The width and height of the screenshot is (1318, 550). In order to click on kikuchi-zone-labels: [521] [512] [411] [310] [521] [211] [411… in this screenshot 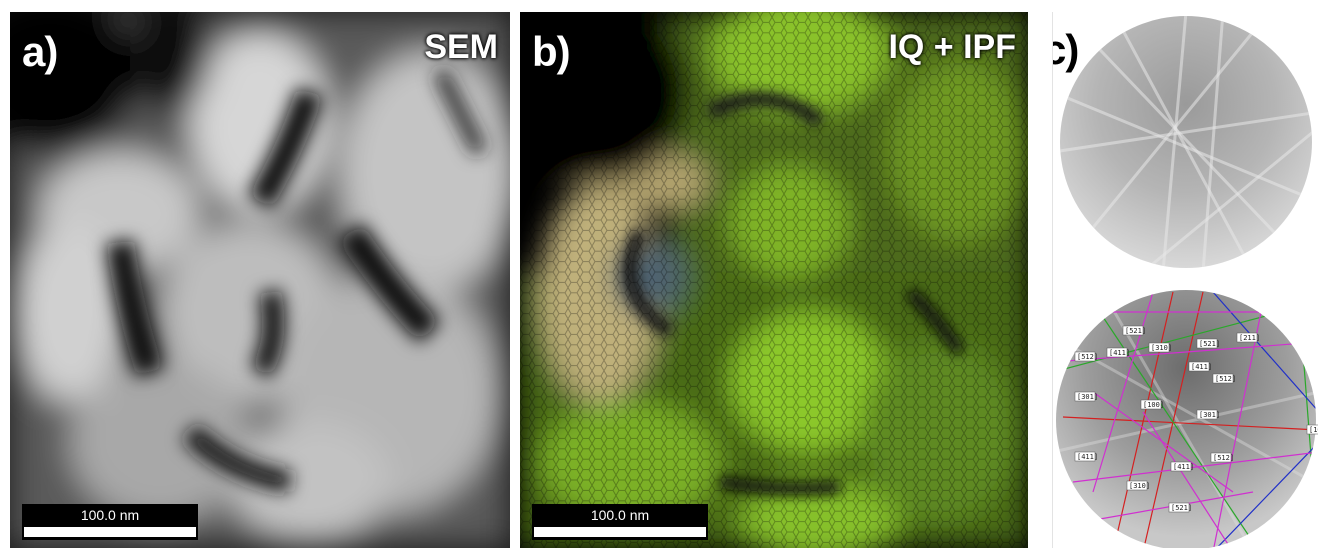, I will do `click(1196, 419)`.